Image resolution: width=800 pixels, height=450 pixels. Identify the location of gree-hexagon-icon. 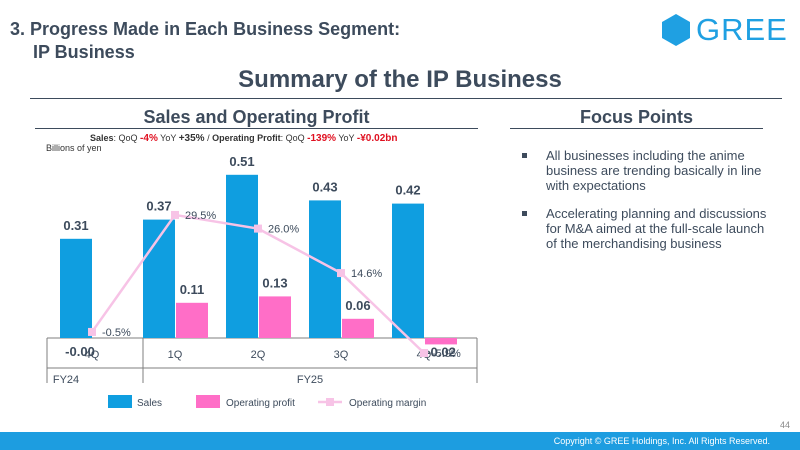
(676, 30).